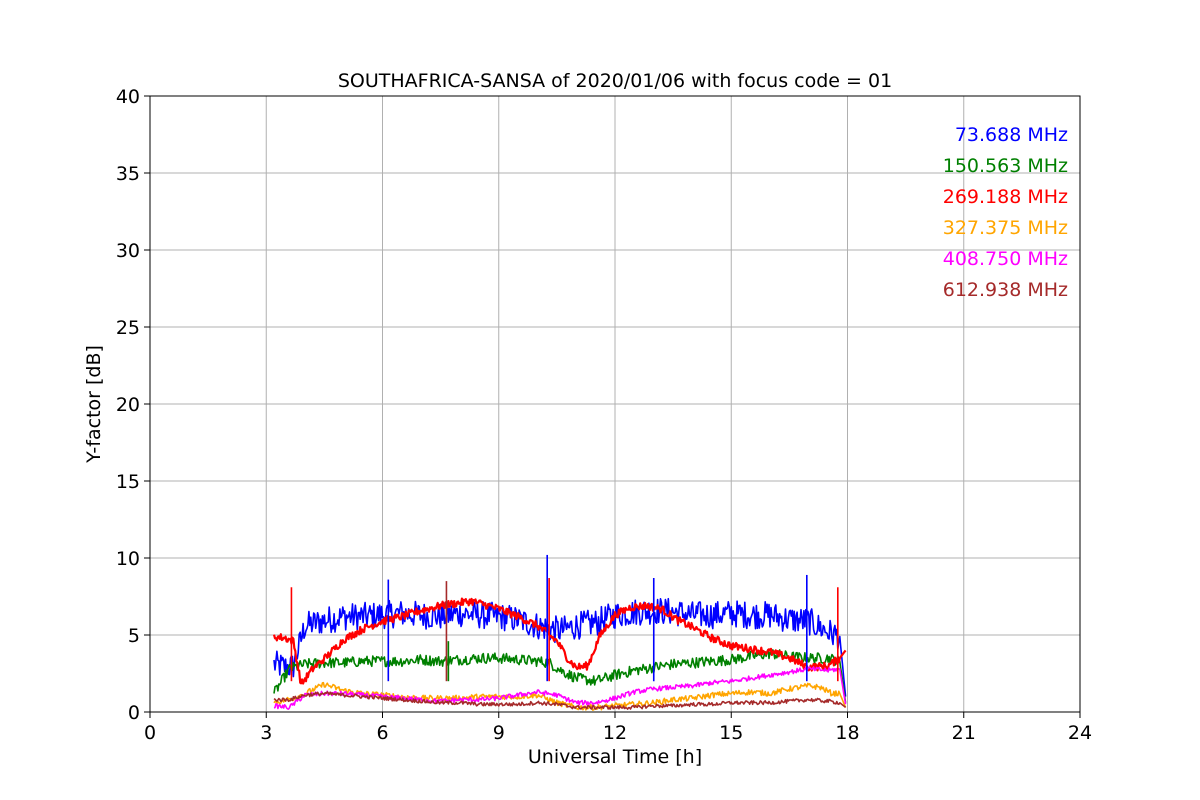  What do you see at coordinates (382, 733) in the screenshot?
I see `x-tick-label: 6` at bounding box center [382, 733].